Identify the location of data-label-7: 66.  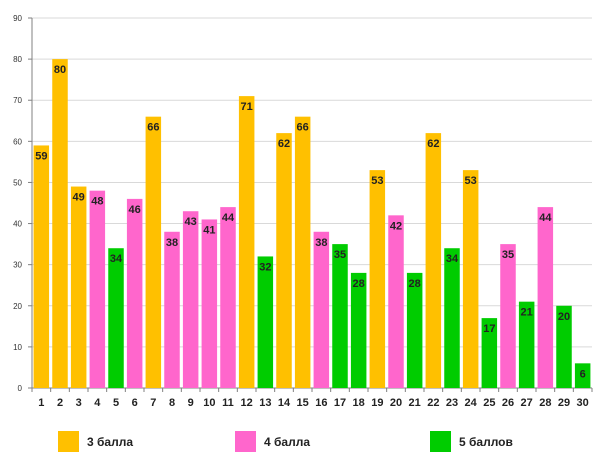
(153, 128).